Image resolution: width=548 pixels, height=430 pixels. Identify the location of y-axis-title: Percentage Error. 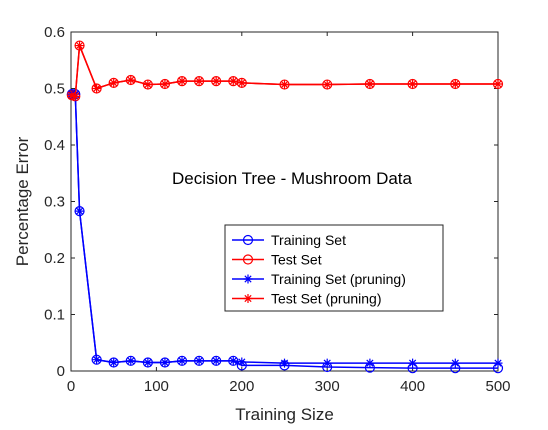
(22, 201).